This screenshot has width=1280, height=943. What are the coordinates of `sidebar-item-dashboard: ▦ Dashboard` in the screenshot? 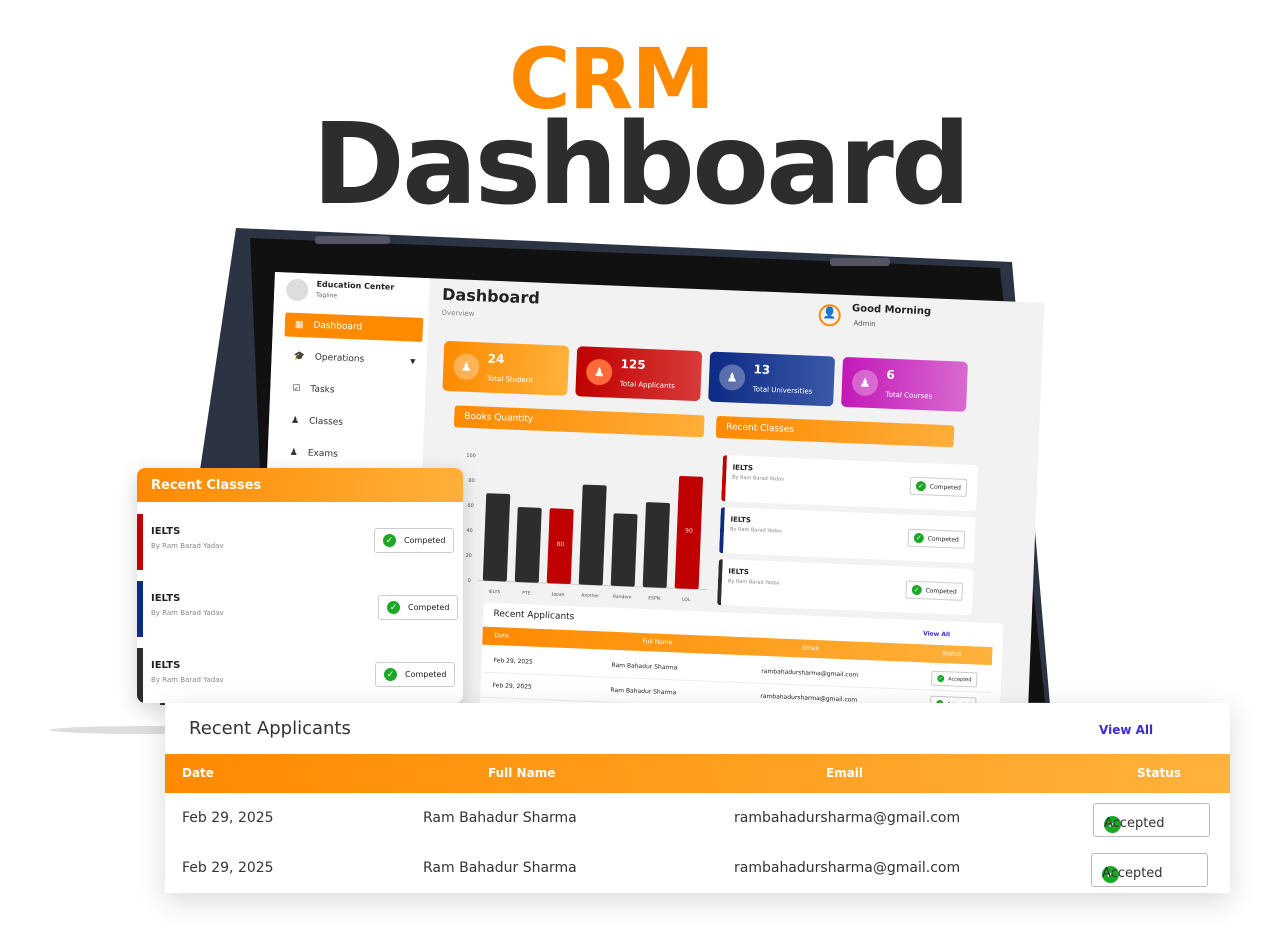 It's located at (354, 327).